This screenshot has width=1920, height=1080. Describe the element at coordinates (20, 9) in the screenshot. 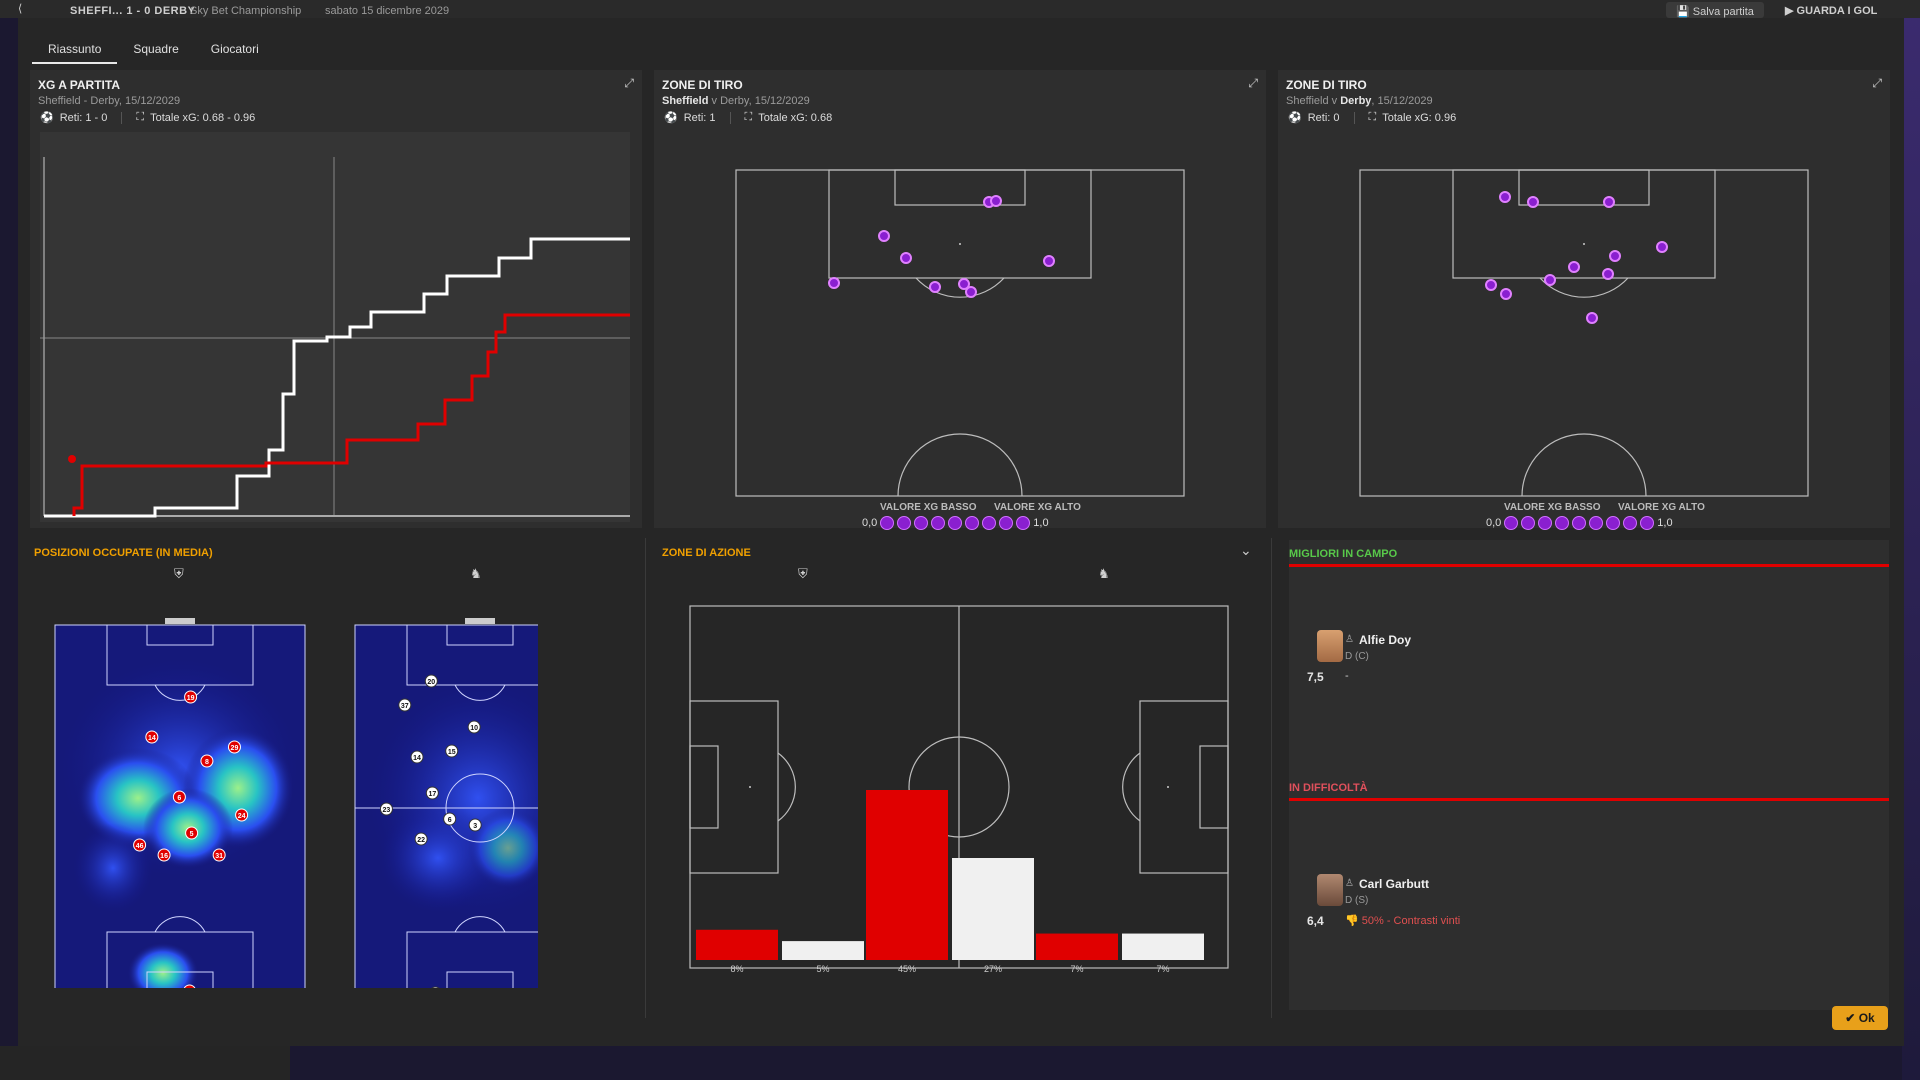

I see `back-icon: ⟨` at that location.